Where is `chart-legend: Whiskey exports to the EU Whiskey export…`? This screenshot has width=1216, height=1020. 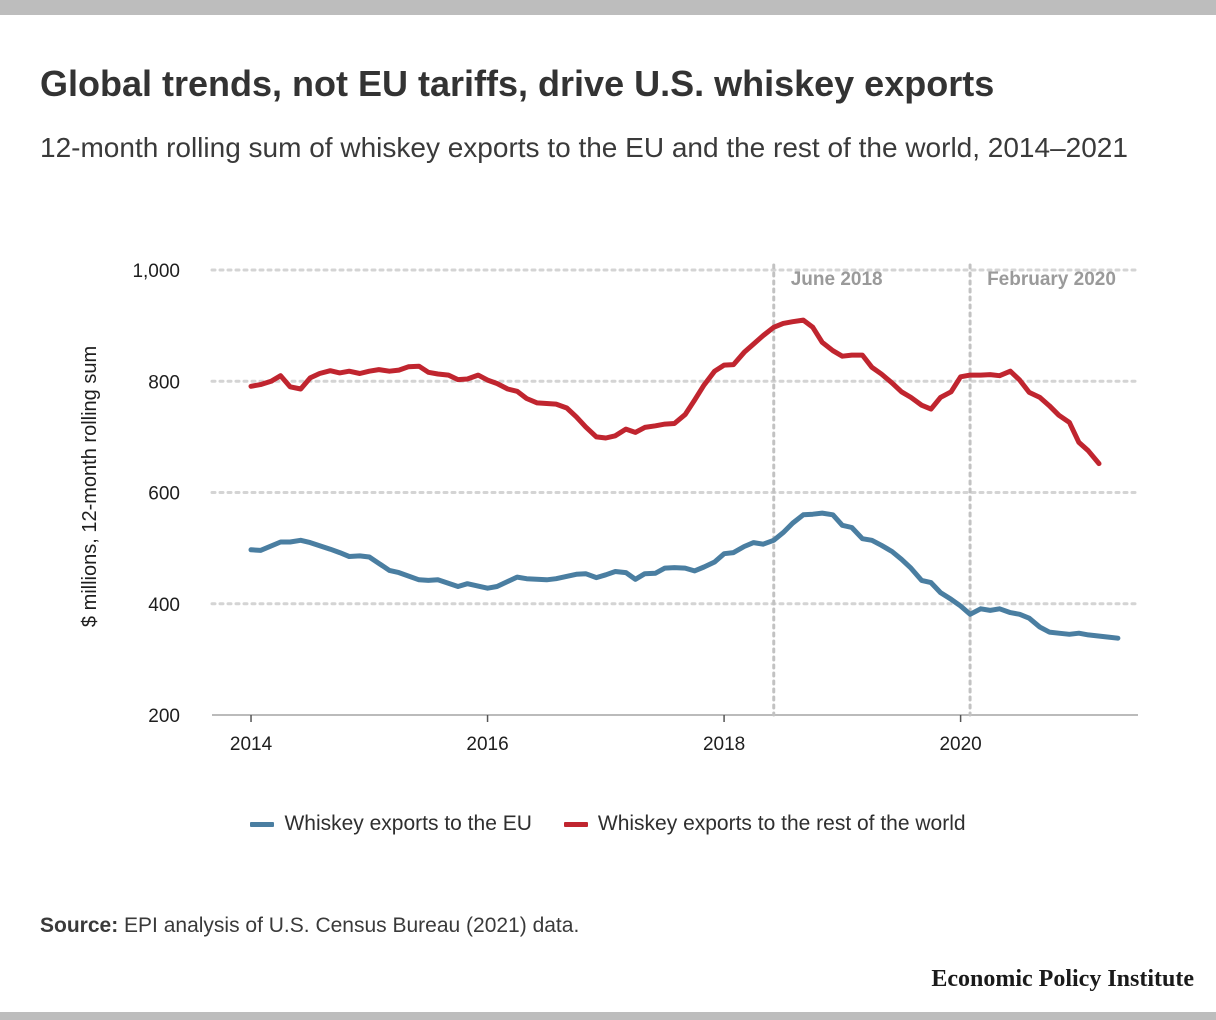 chart-legend: Whiskey exports to the EU Whiskey export… is located at coordinates (608, 824).